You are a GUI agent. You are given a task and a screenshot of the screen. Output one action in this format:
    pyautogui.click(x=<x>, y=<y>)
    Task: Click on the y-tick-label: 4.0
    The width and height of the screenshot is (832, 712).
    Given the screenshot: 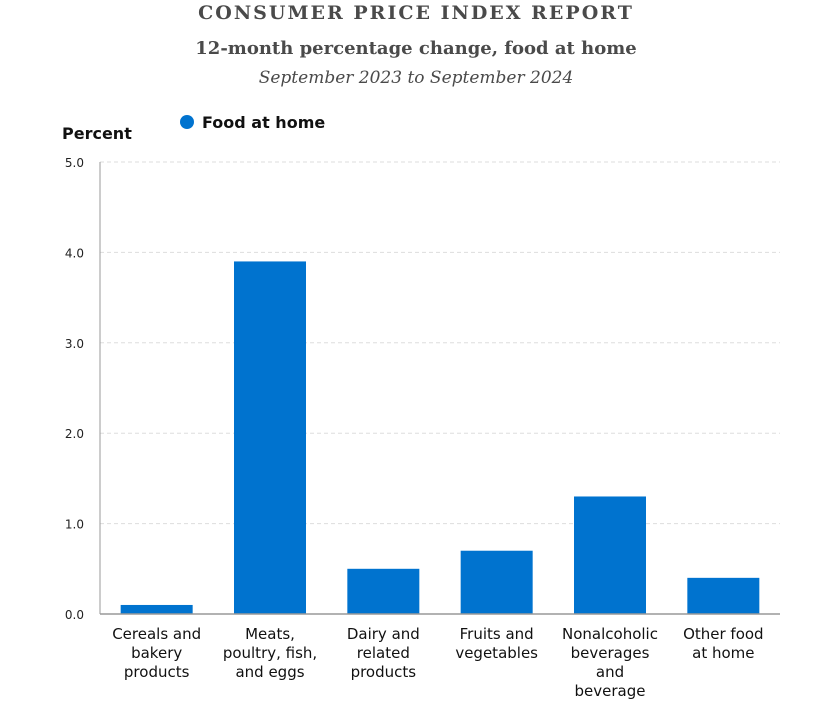 What is the action you would take?
    pyautogui.click(x=74, y=253)
    